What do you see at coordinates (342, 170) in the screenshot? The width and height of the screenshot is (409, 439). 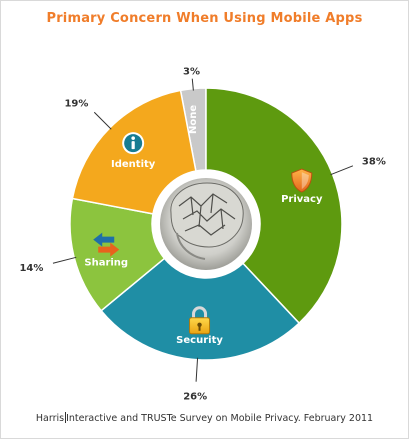 I see `leader-line-privacy` at bounding box center [342, 170].